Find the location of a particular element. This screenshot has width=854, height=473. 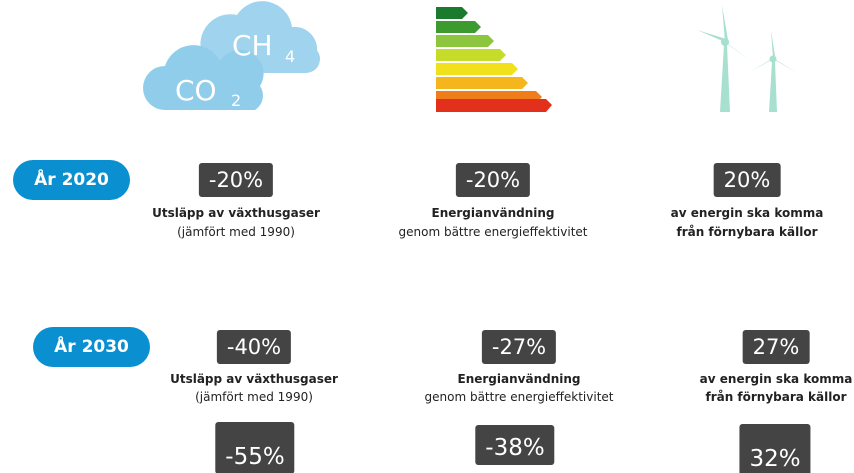

value-badge: -27% is located at coordinates (519, 347).